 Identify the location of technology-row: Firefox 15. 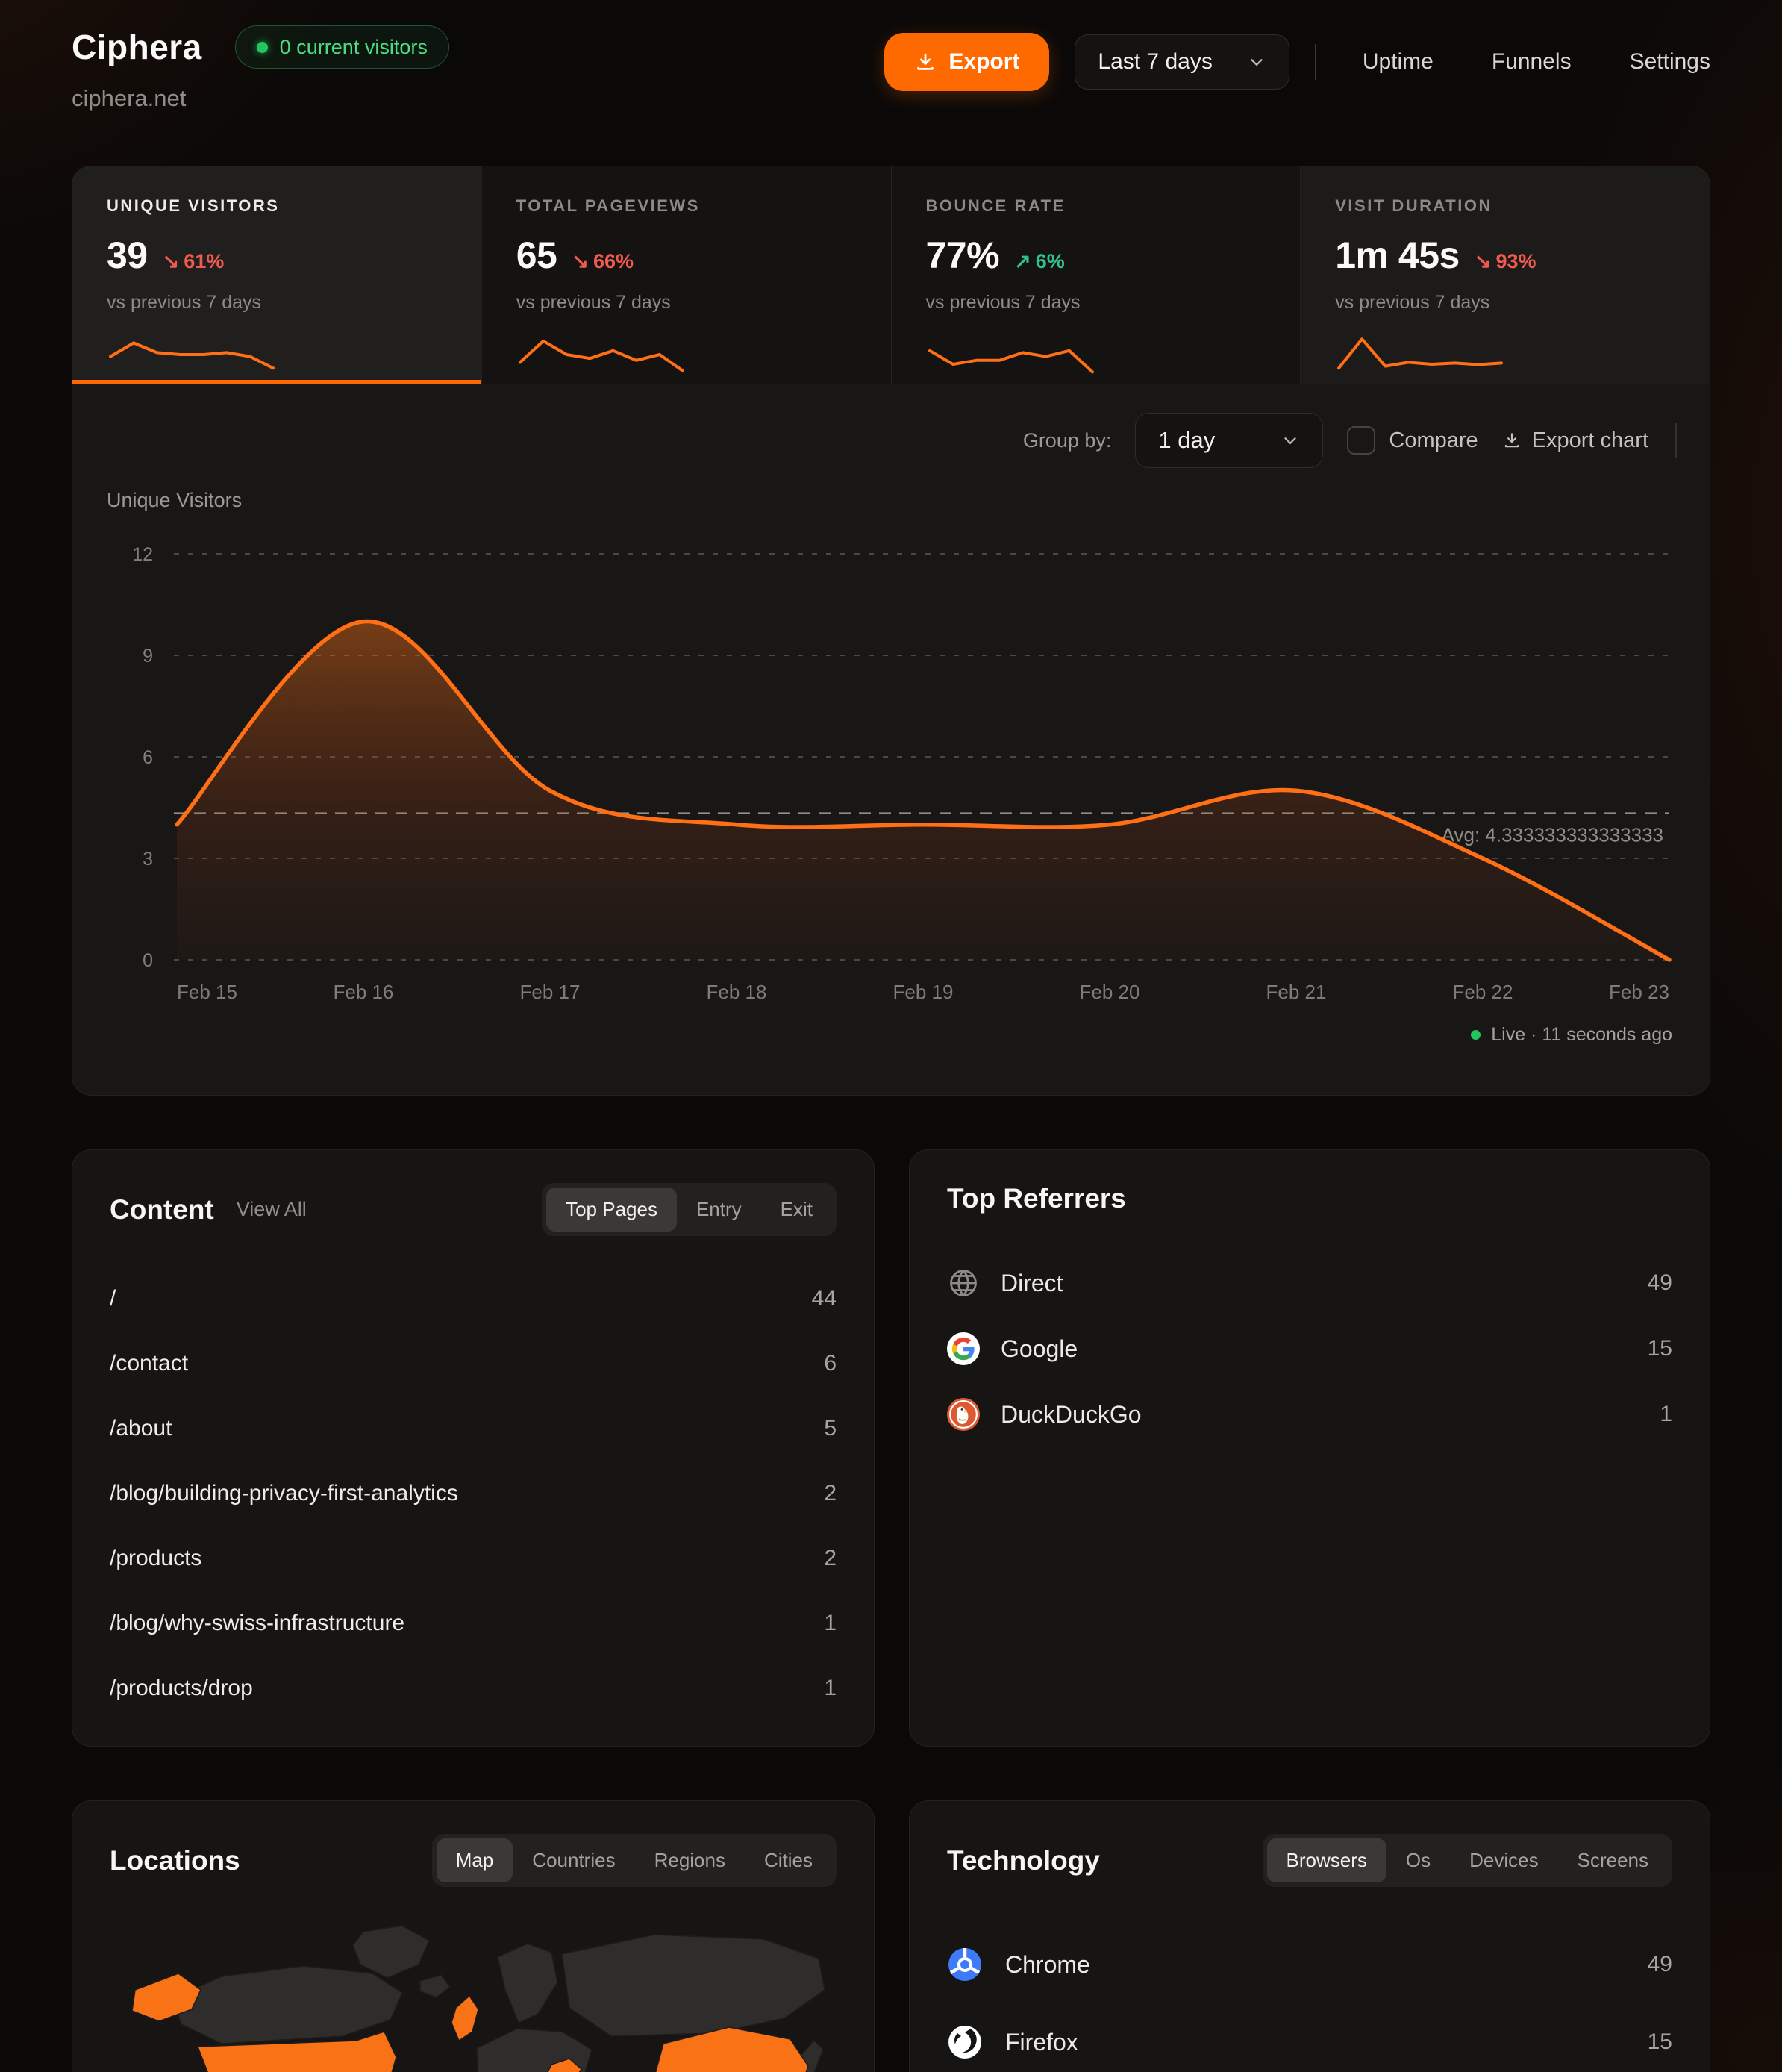
(1309, 2037).